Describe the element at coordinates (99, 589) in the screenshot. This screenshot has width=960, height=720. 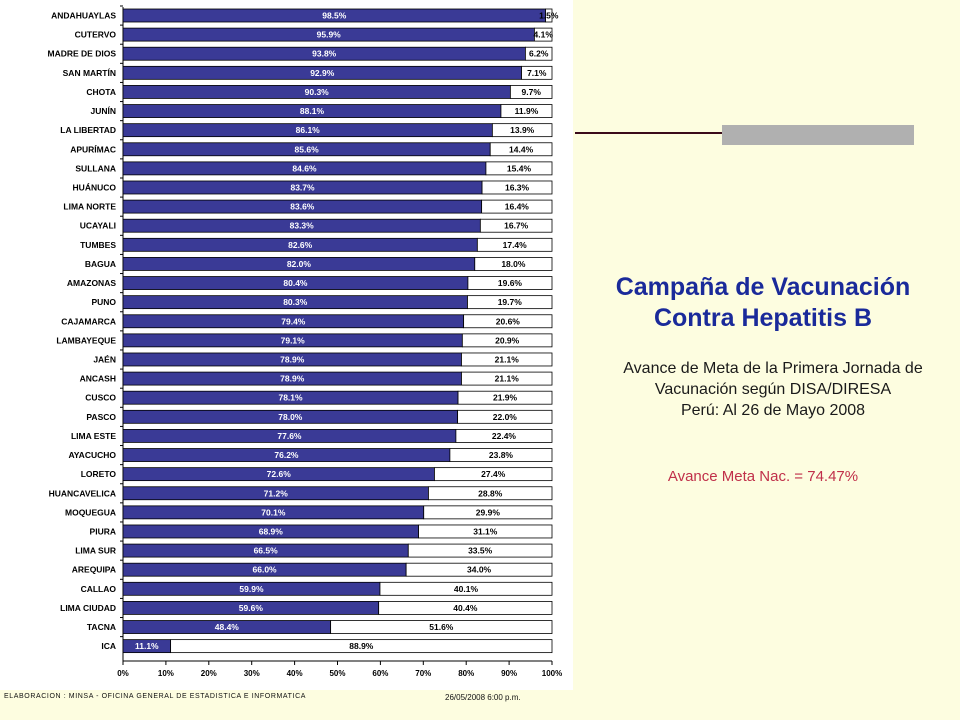
I see `category-label: CALLAO` at that location.